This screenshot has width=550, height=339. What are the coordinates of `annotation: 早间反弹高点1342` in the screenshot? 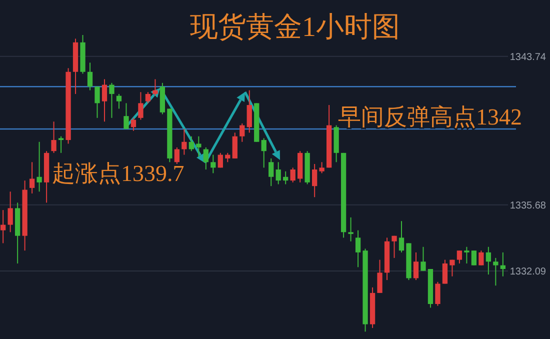 It's located at (430, 117).